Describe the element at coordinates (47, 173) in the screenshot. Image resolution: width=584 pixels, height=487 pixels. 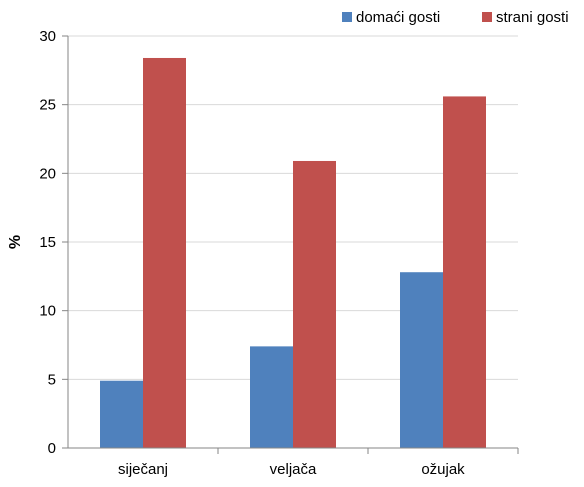
I see `y-tick-label: 20` at that location.